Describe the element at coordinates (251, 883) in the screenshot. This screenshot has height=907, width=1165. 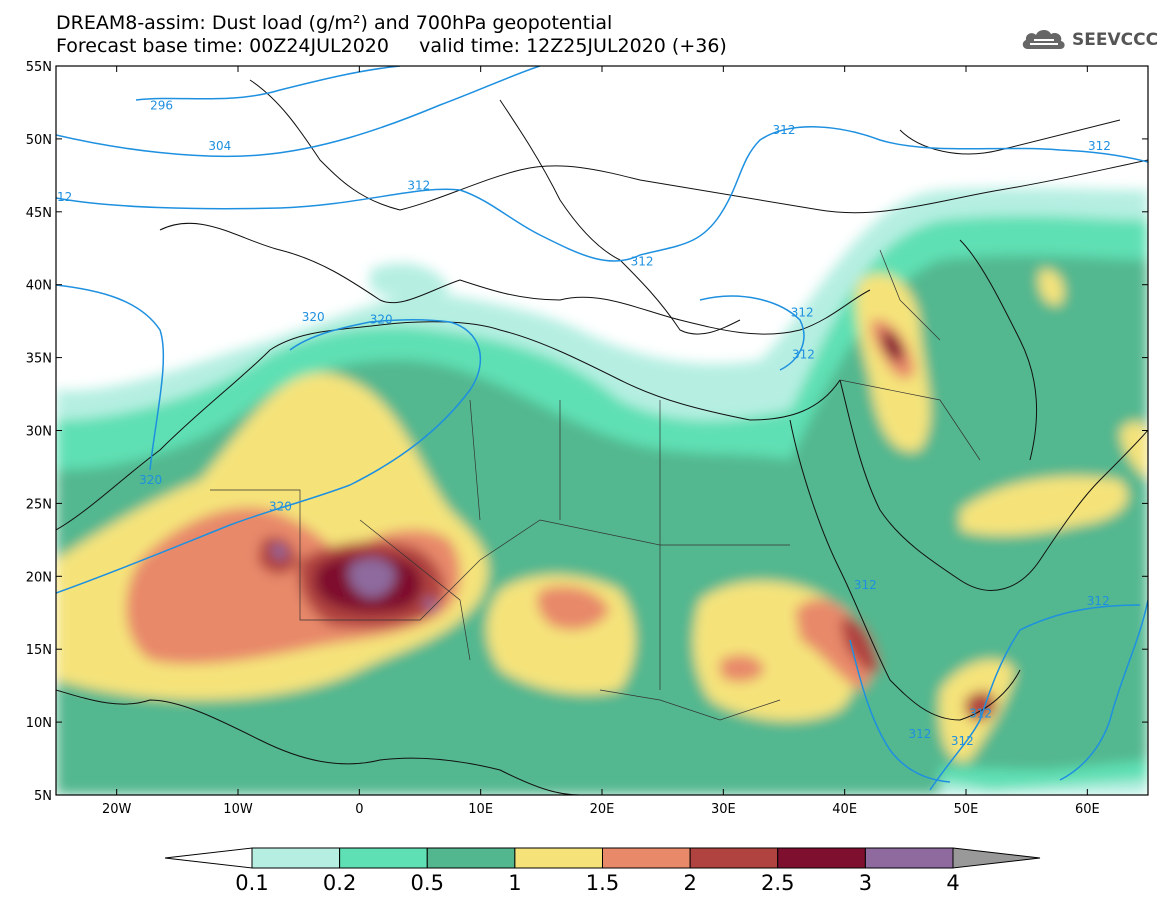
I see `colorbar-label: 0.1` at that location.